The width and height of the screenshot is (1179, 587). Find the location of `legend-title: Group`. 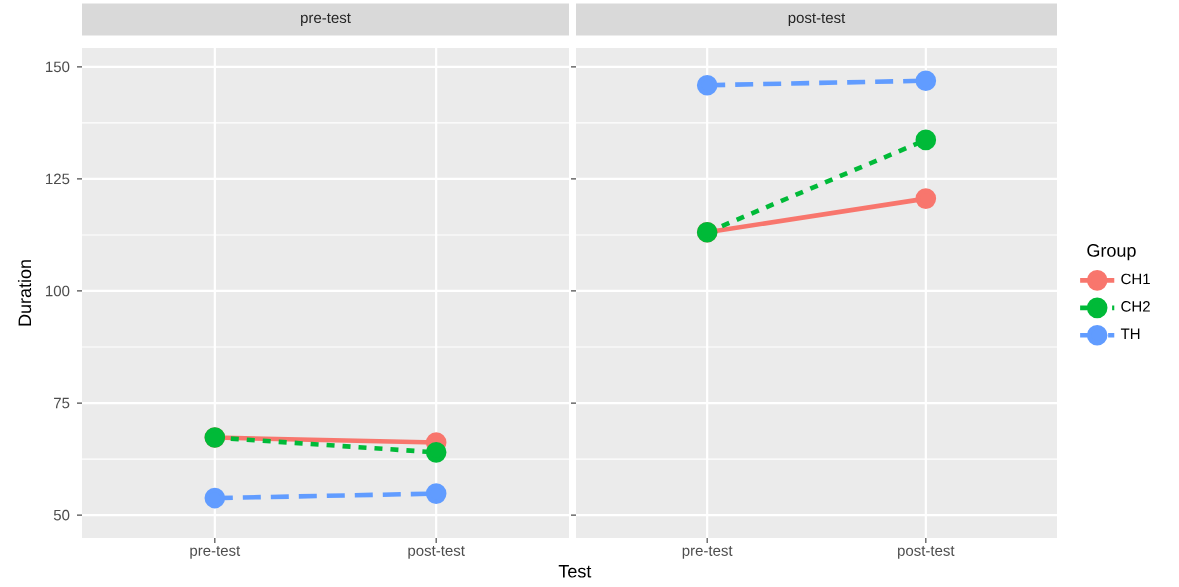

legend-title: Group is located at coordinates (1111, 252).